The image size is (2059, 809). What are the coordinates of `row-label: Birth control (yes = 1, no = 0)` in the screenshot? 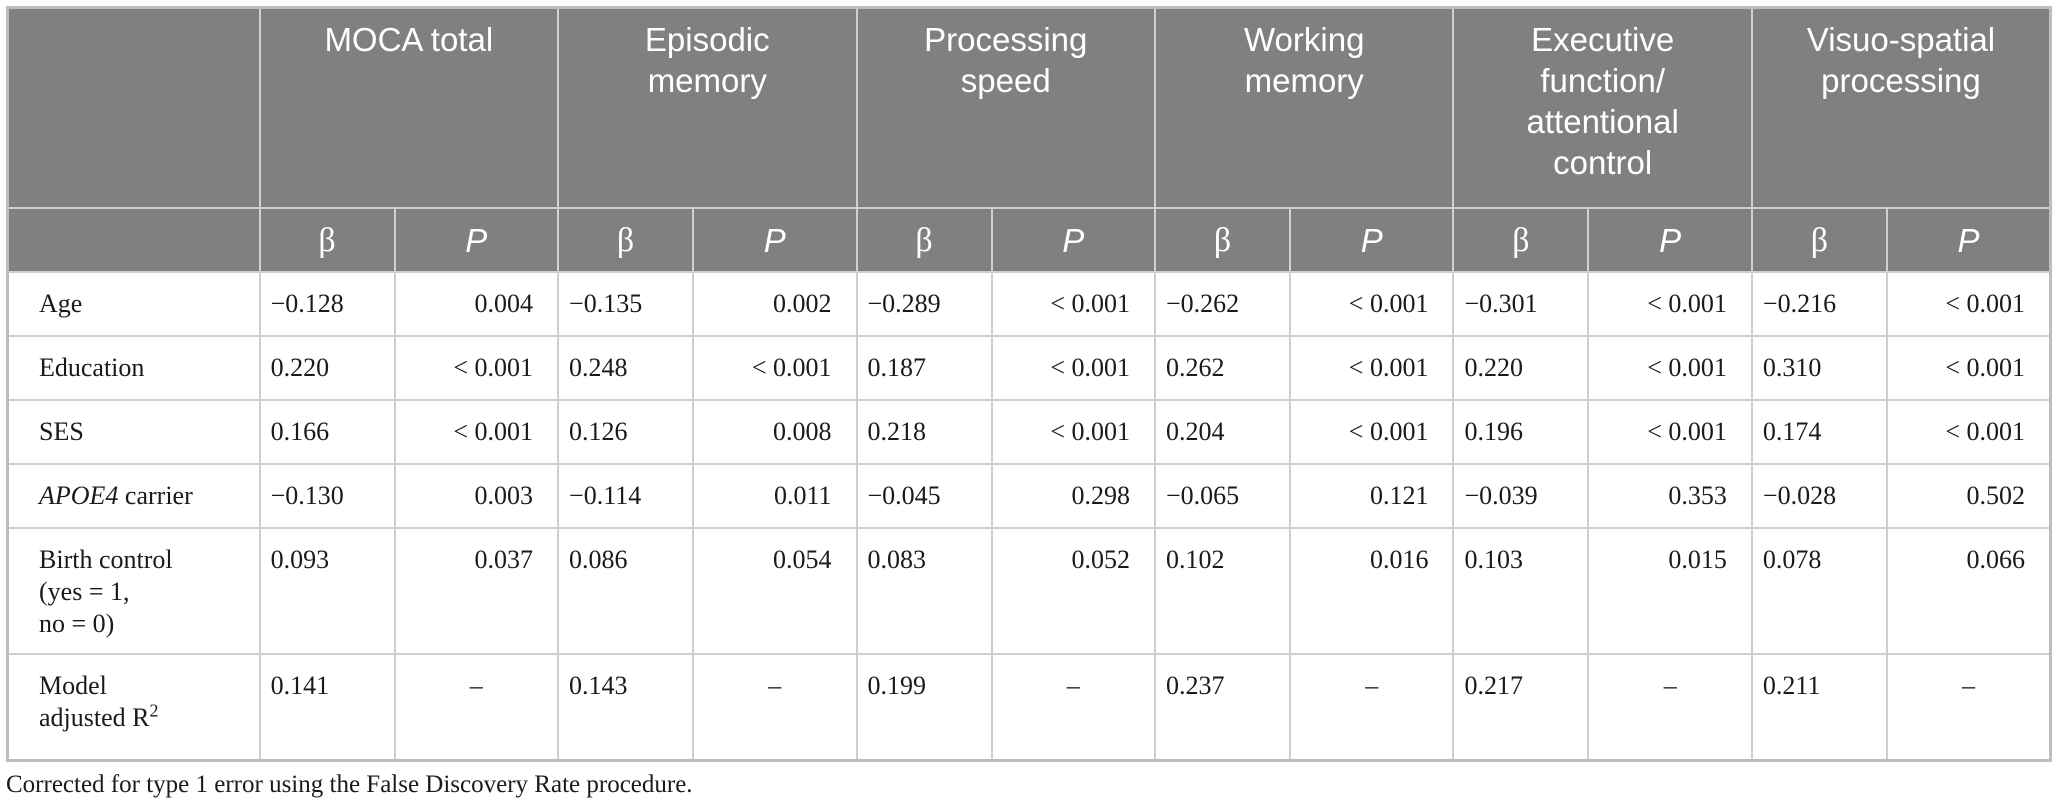 It's located at (133, 591).